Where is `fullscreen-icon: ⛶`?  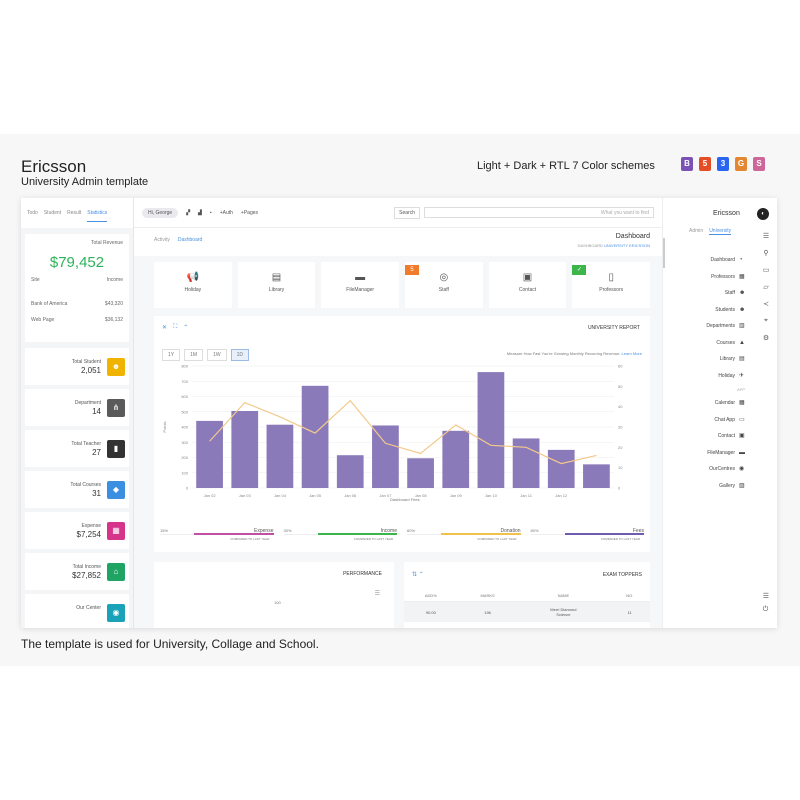
fullscreen-icon: ⛶ is located at coordinates (175, 327).